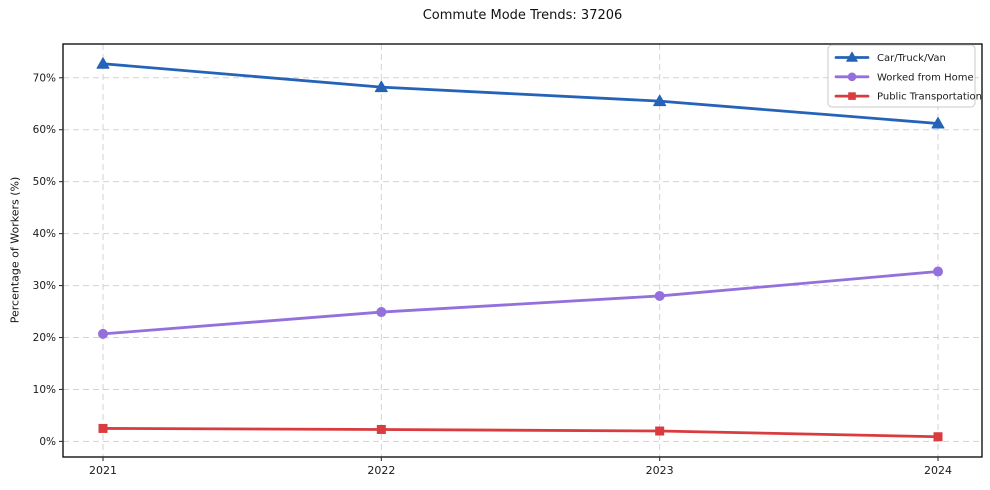  I want to click on y-tick-label: 20%, so click(44, 338).